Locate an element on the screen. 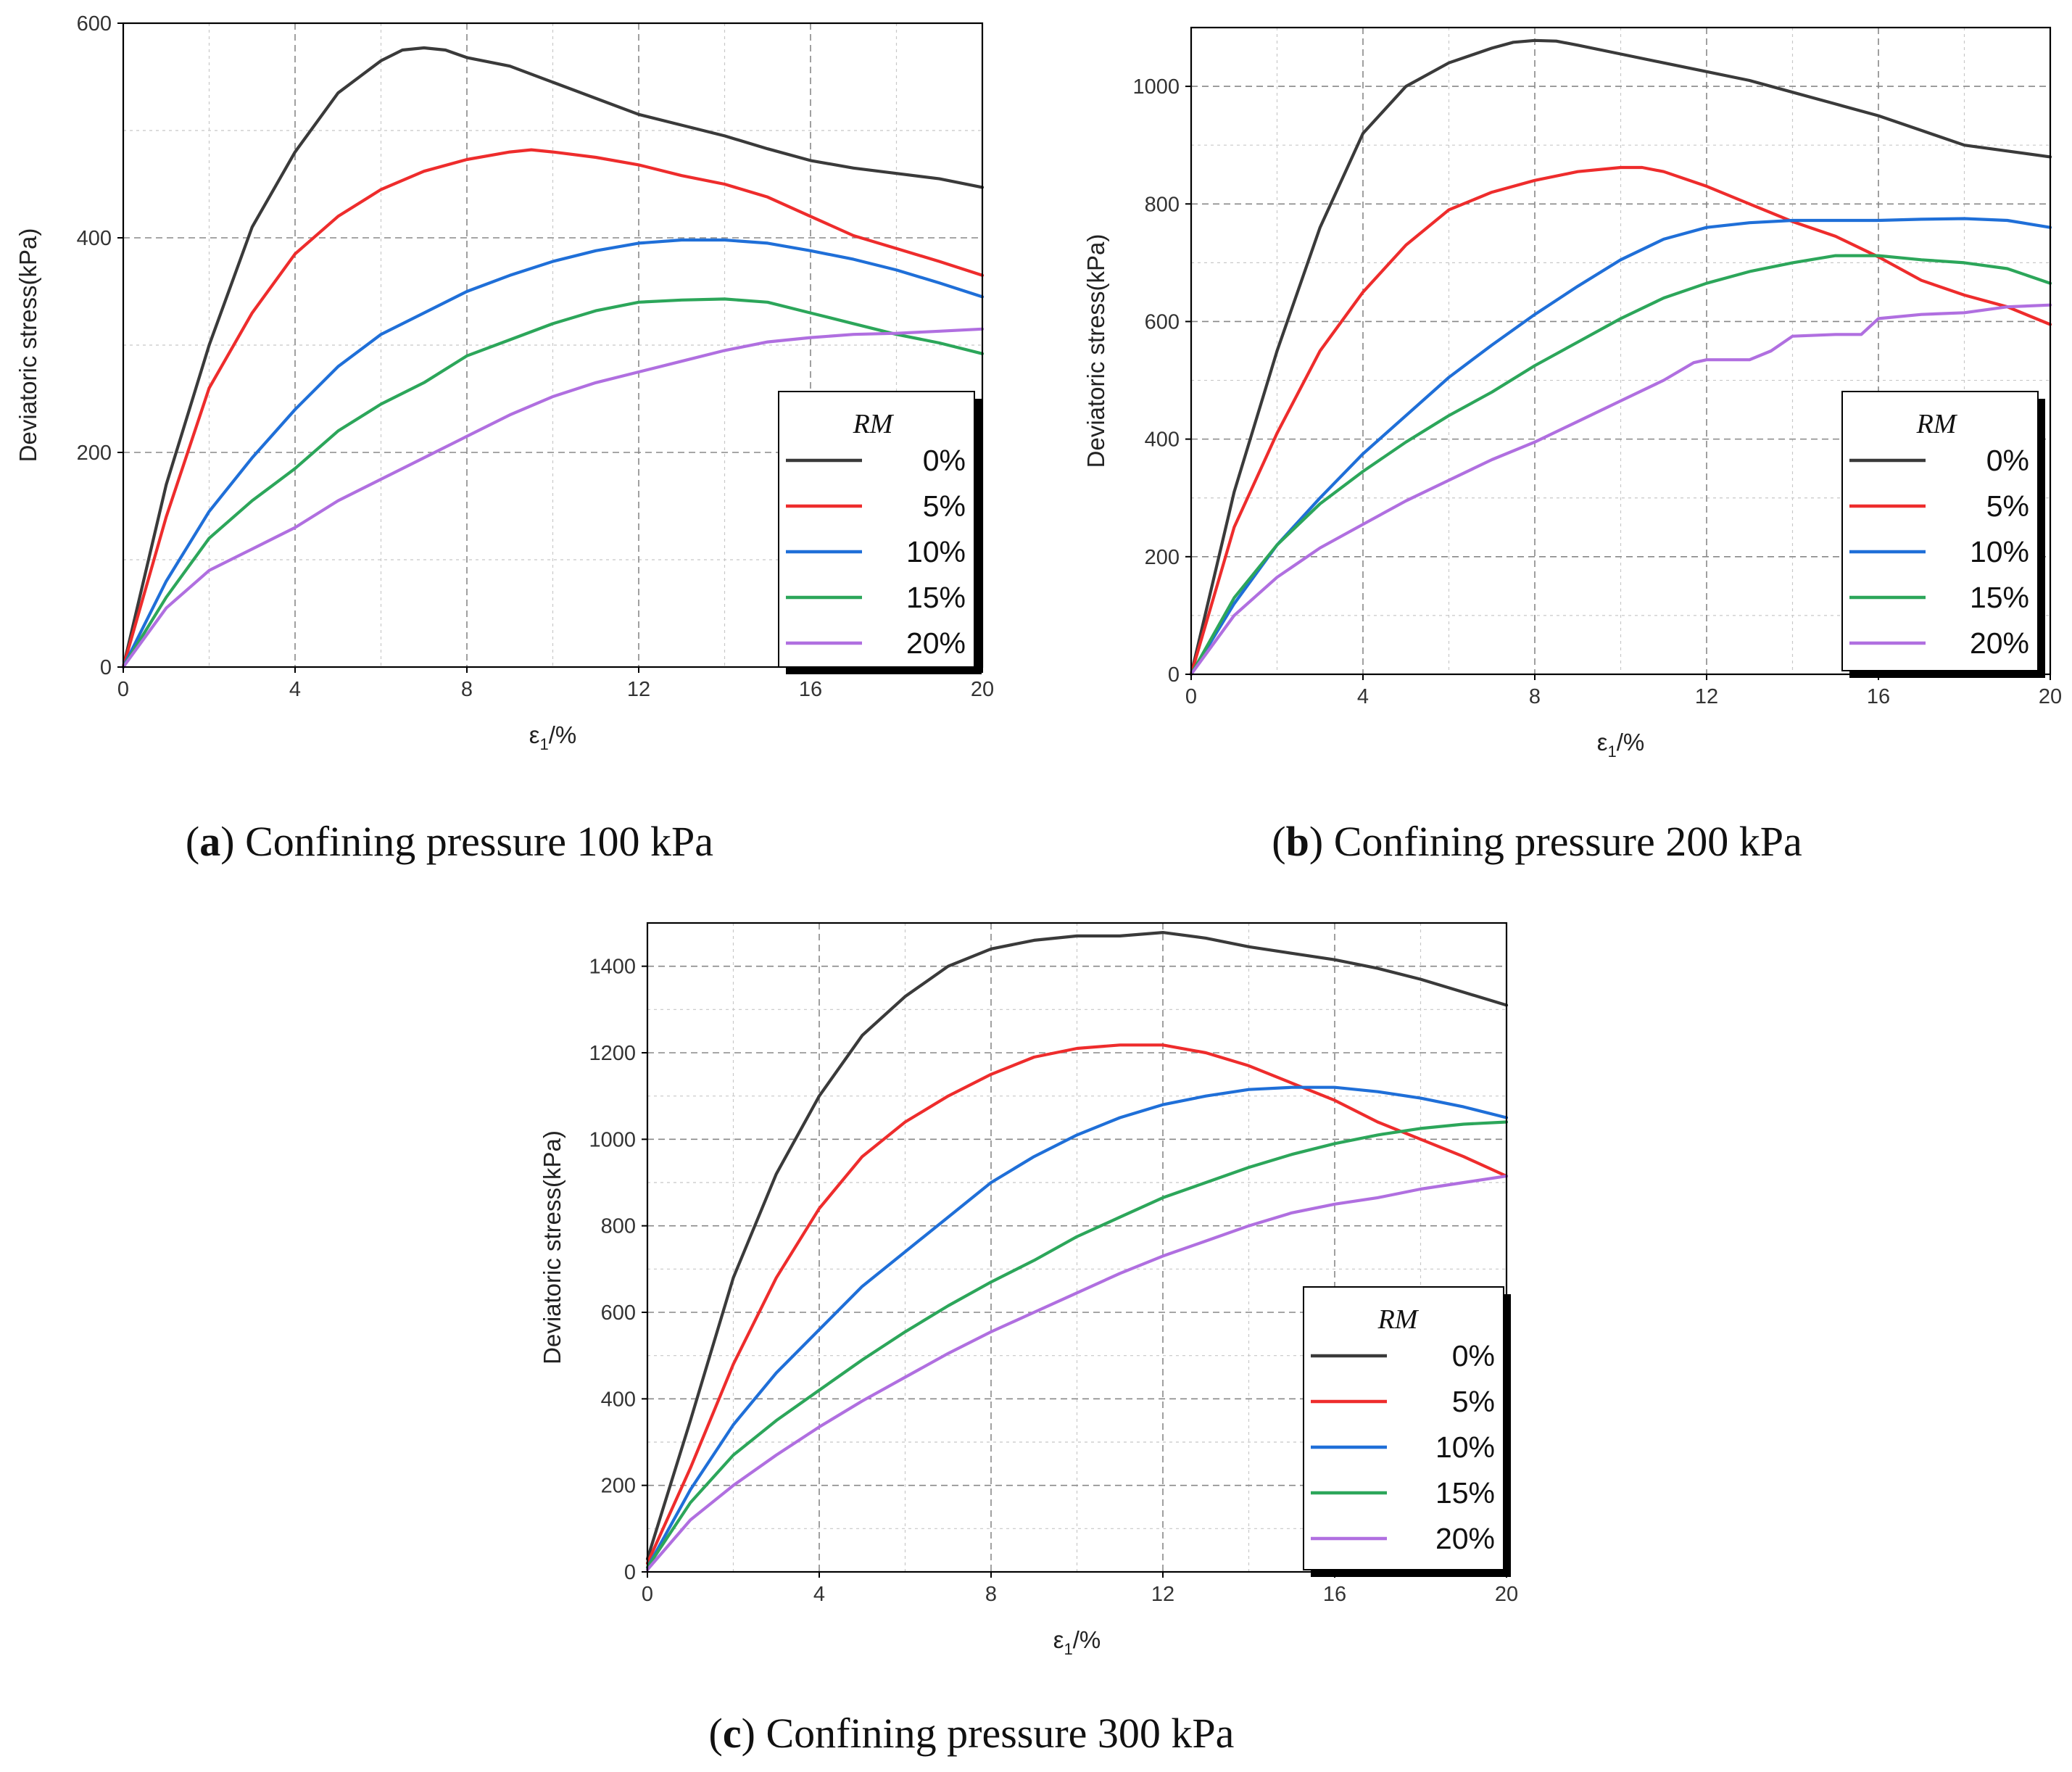 This screenshot has height=1772, width=2072. panel-caption: (c) Confining pressure 300 kPa is located at coordinates (972, 1733).